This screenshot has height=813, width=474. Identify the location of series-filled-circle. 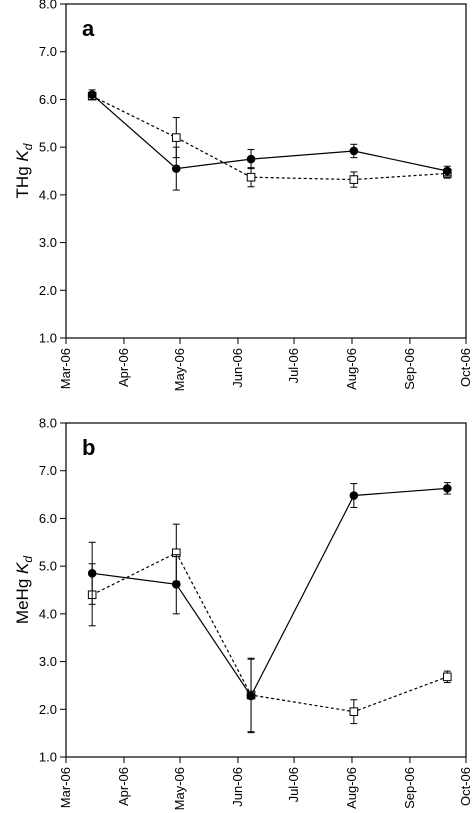
(269, 140).